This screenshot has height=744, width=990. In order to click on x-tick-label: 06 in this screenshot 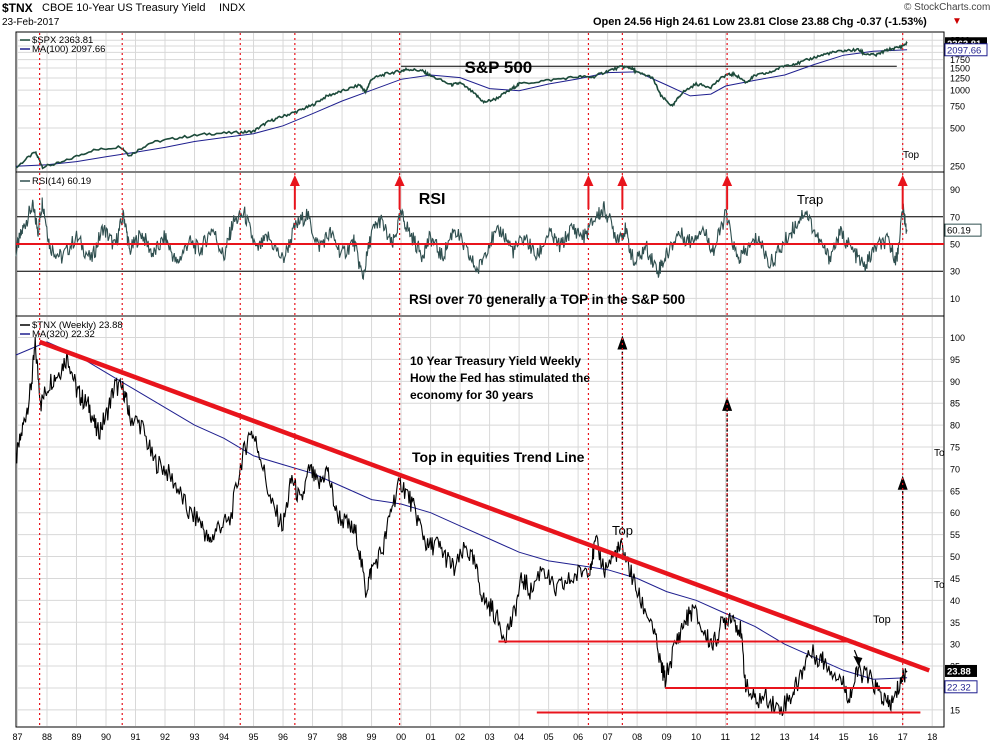, I will do `click(578, 737)`.